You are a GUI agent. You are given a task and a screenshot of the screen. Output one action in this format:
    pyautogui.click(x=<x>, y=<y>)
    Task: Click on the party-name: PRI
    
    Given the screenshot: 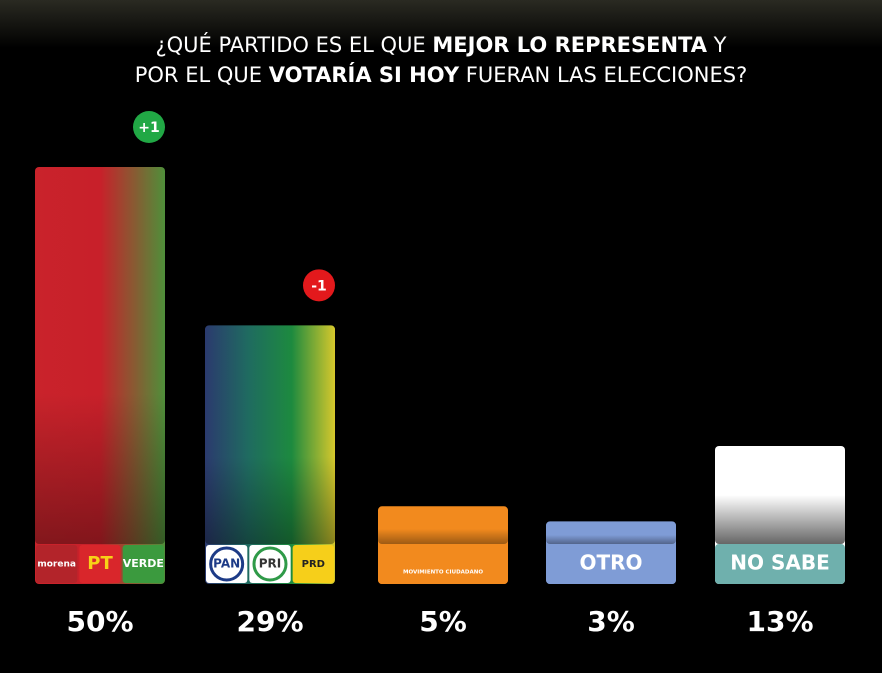 What is the action you would take?
    pyautogui.click(x=270, y=564)
    